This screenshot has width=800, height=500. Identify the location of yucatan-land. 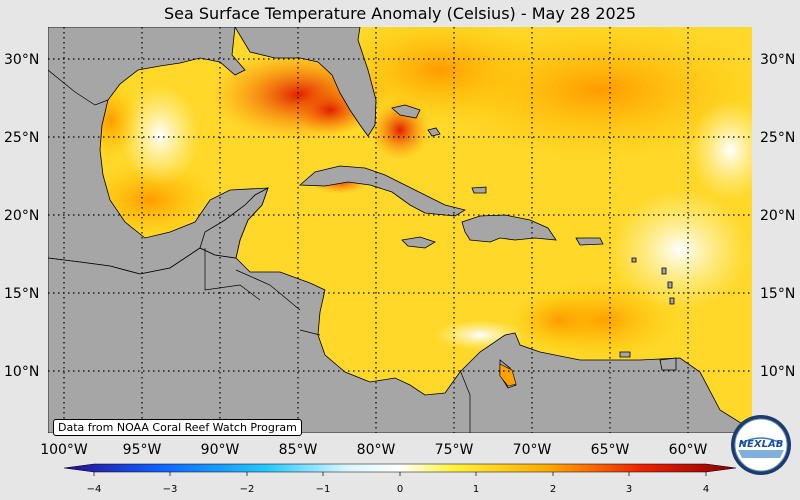
(234, 223).